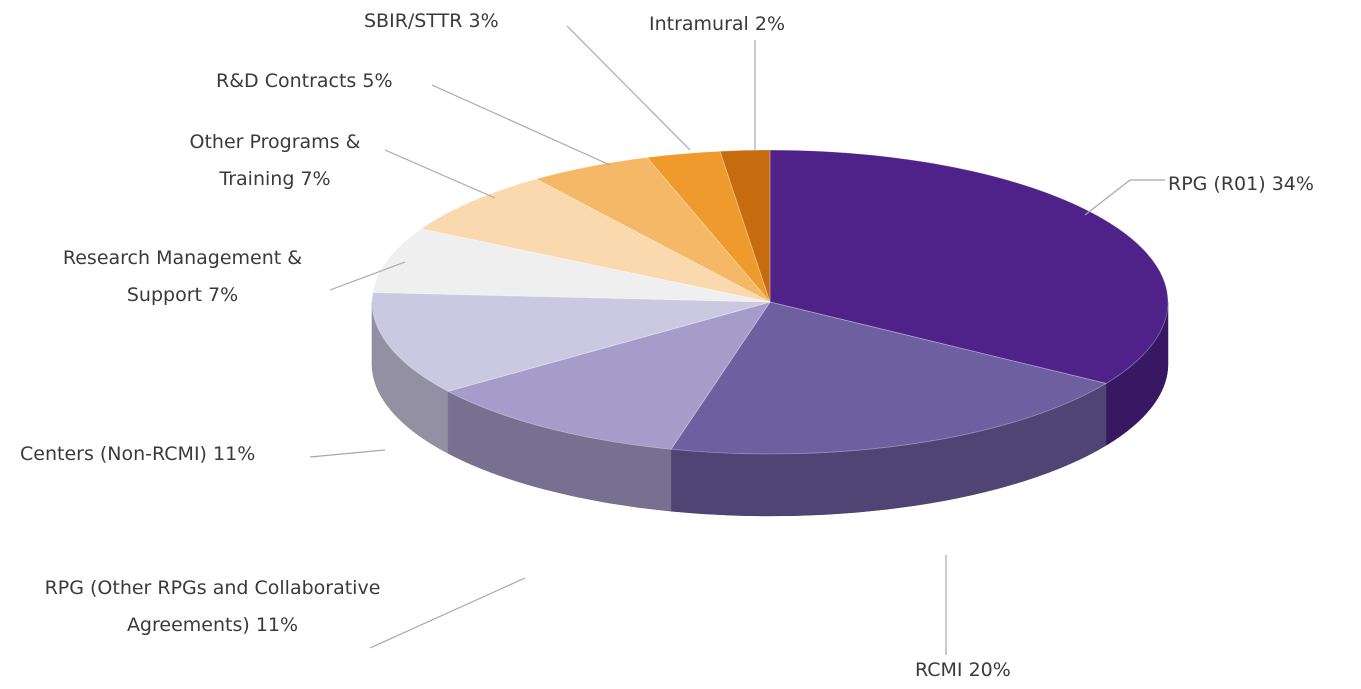 The height and width of the screenshot is (689, 1361). I want to click on category-label: Research Management & Support, so click(182, 276).